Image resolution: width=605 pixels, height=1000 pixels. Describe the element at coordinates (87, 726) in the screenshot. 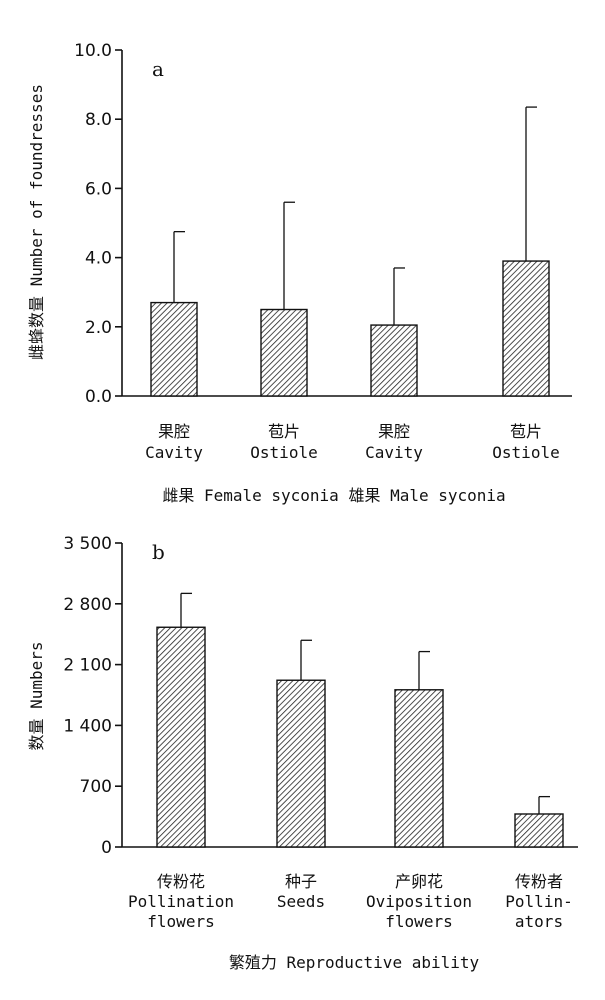

I see `panel-b-y-tick-label: 1 400` at that location.